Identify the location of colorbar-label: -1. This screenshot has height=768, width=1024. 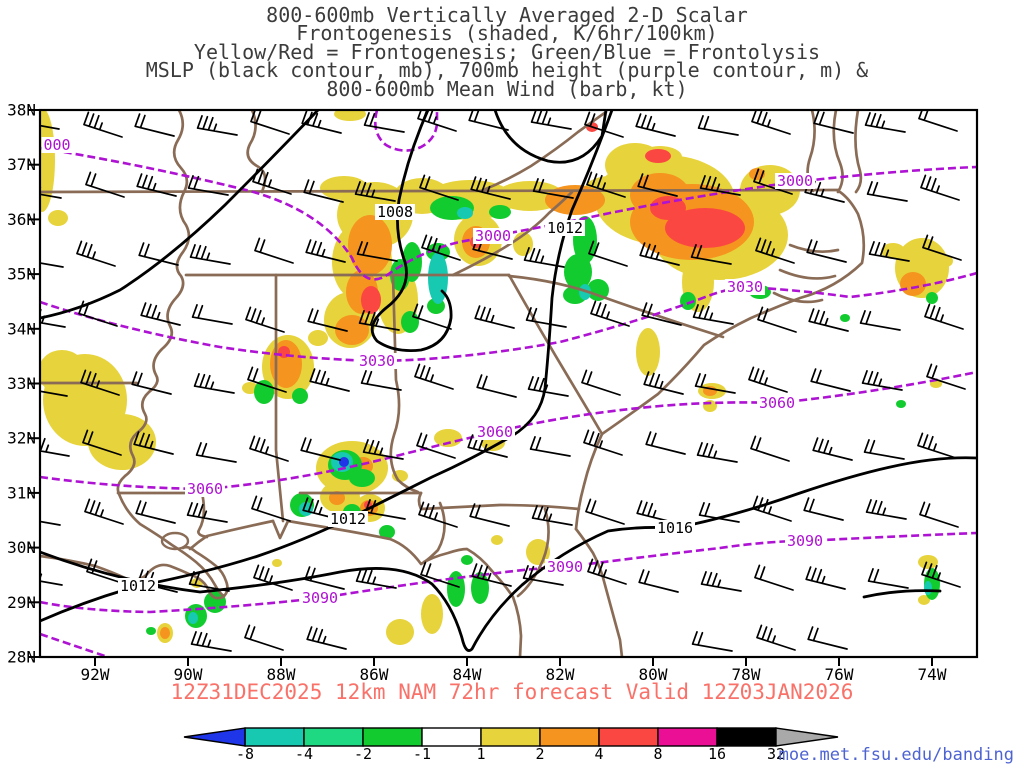
(422, 754).